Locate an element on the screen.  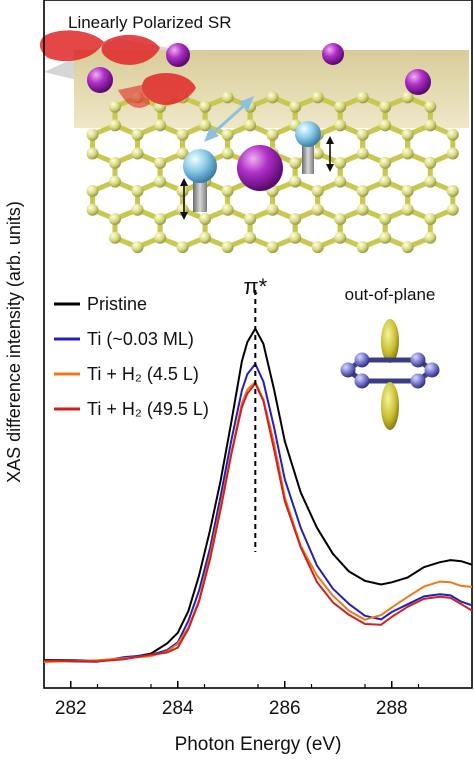
x-tick-label: 288 is located at coordinates (392, 708).